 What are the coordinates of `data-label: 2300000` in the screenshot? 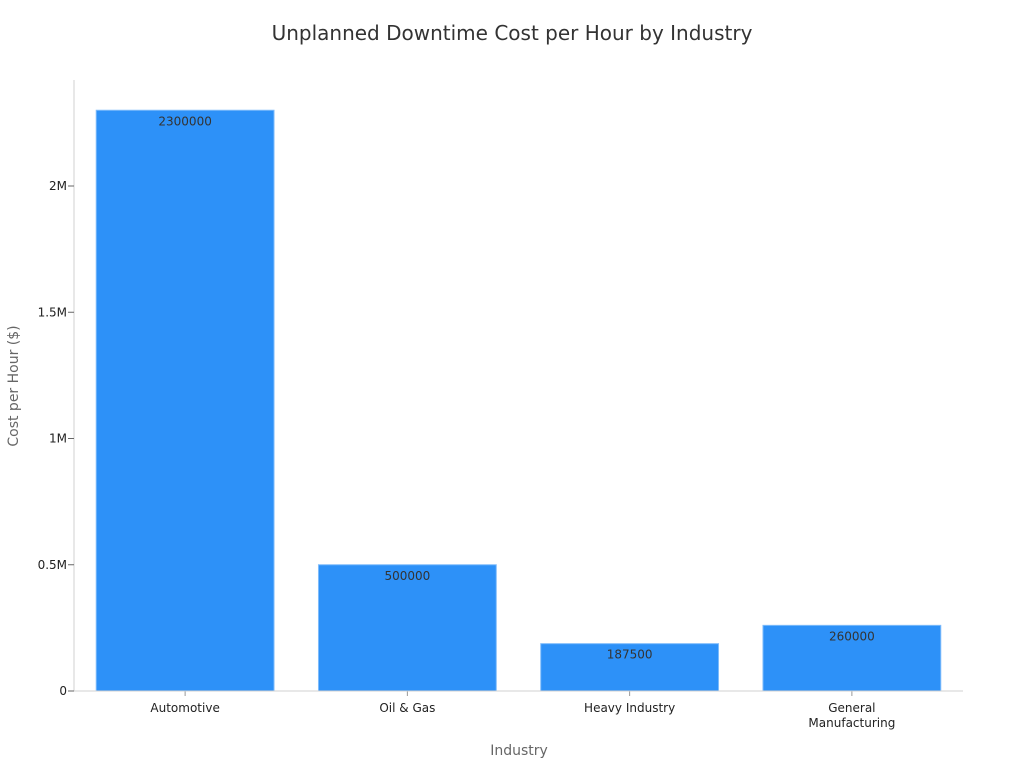 It's located at (184, 121).